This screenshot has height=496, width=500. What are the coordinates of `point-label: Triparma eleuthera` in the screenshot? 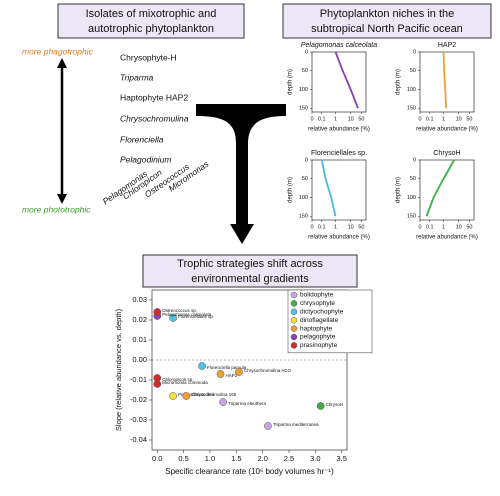 It's located at (247, 403).